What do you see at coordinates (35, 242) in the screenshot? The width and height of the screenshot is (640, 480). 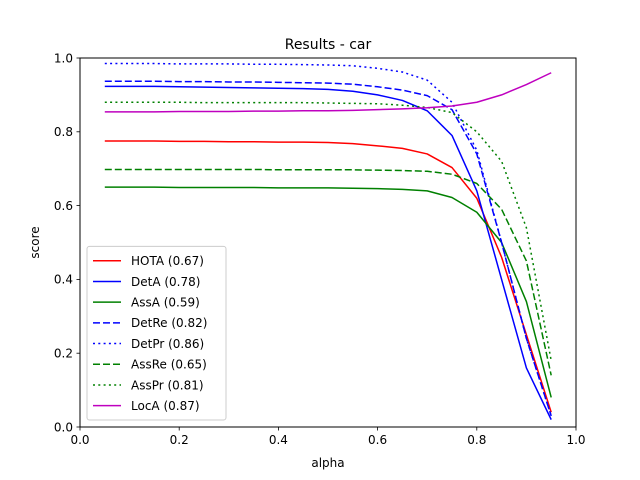 I see `y-axis-title: score` at bounding box center [35, 242].